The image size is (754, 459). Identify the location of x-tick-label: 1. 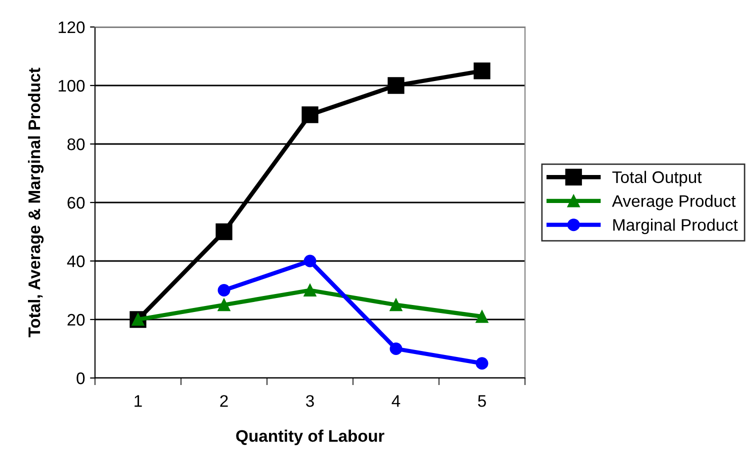
(138, 401).